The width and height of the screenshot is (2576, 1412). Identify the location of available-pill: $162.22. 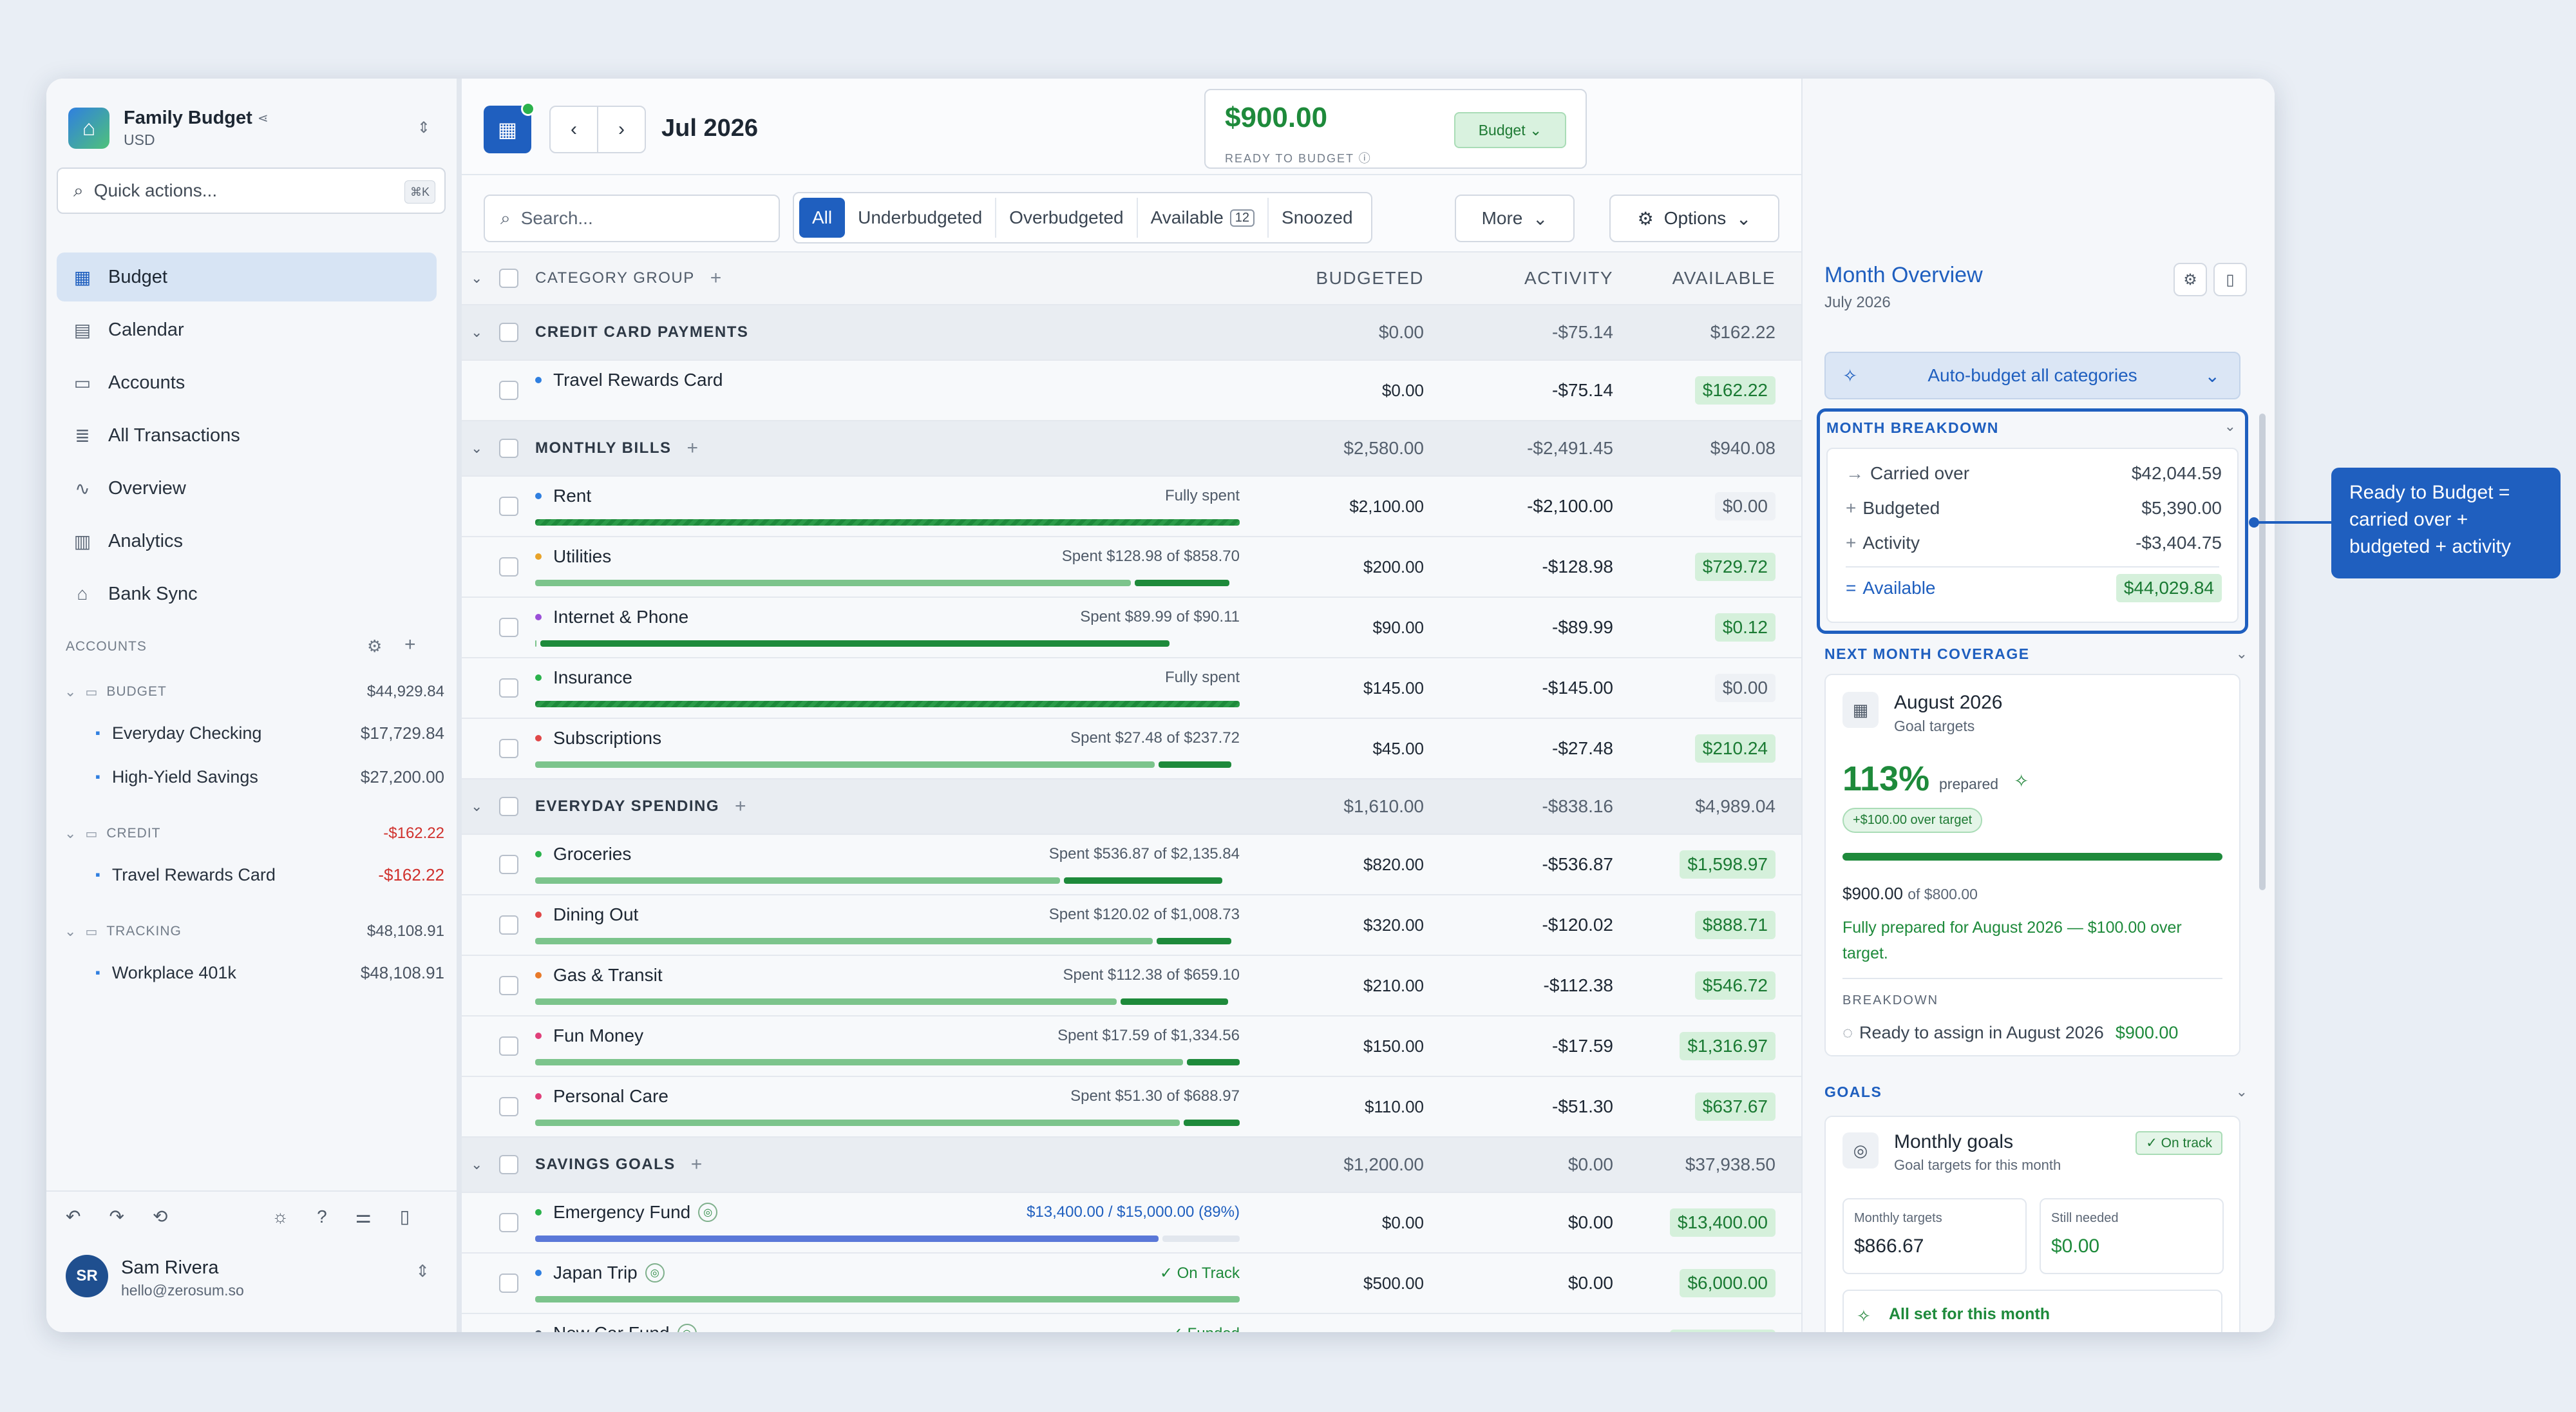
(1735, 390).